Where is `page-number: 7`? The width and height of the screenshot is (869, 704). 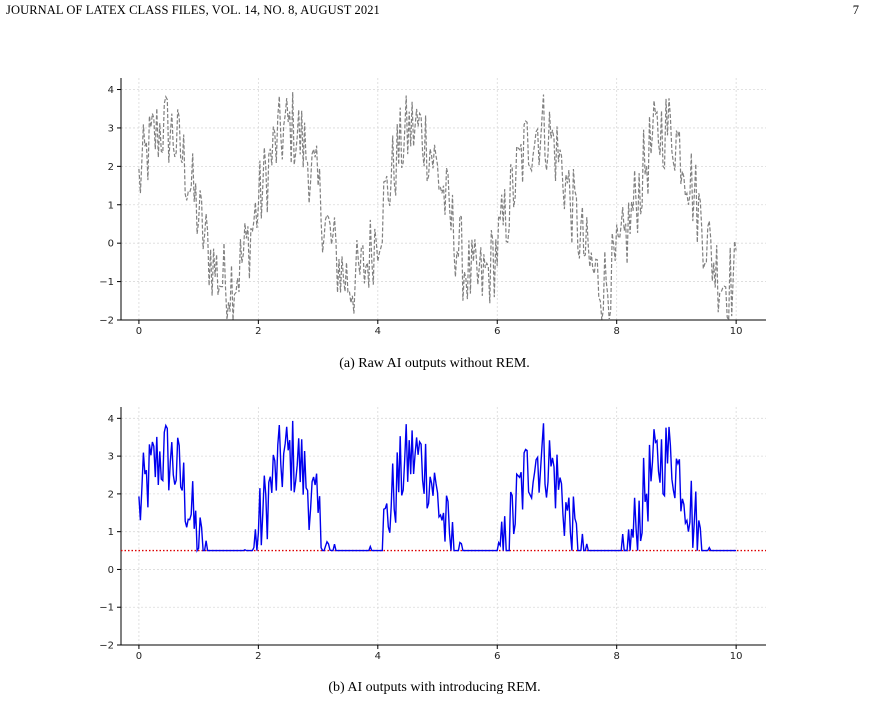 page-number: 7 is located at coordinates (855, 10).